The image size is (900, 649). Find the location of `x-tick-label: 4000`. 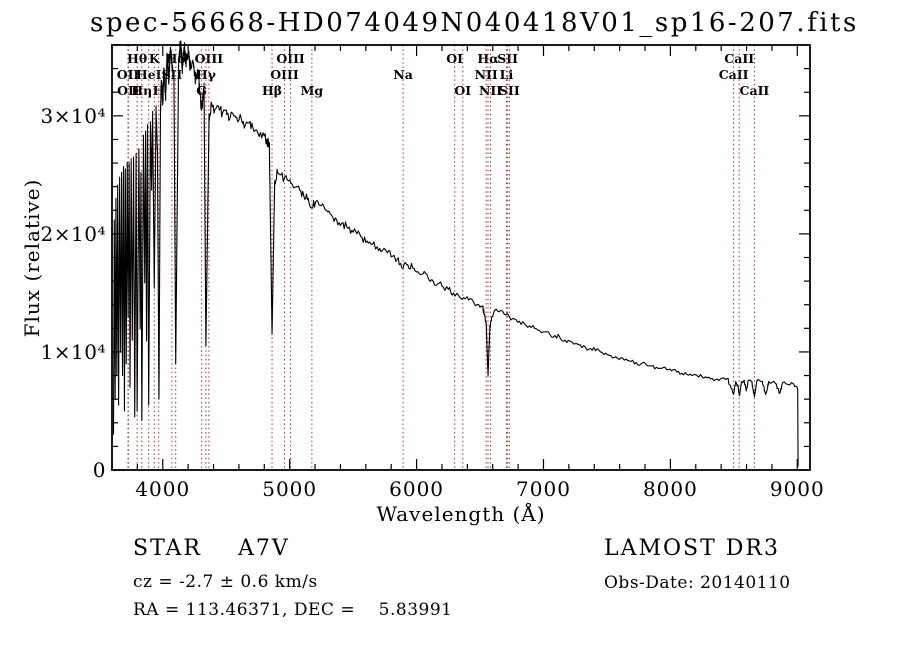

x-tick-label: 4000 is located at coordinates (163, 489).